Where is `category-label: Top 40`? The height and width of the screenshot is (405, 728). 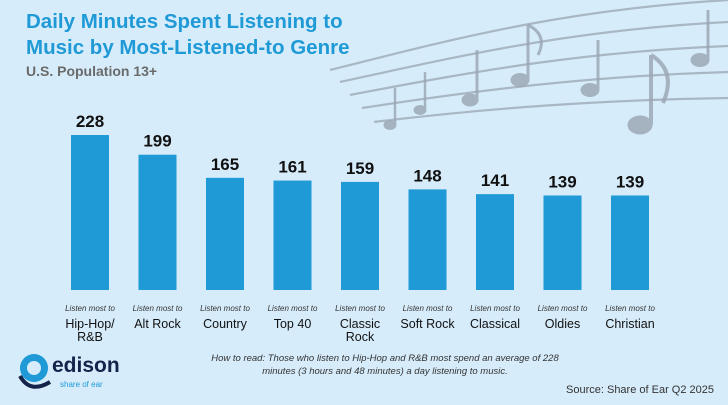
category-label: Top 40 is located at coordinates (293, 324).